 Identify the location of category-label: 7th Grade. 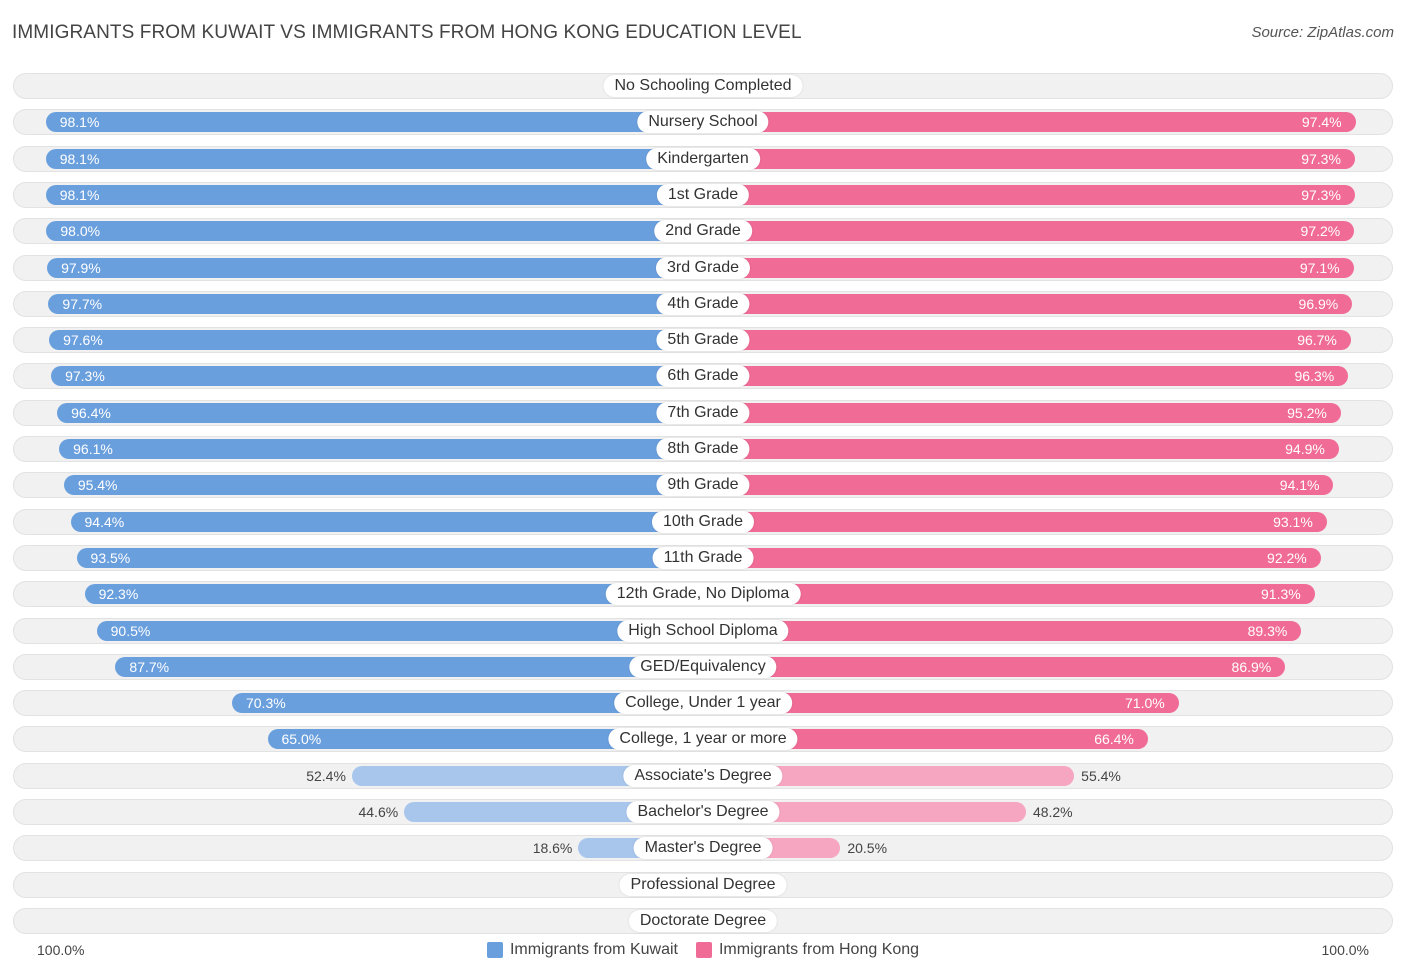
(703, 413).